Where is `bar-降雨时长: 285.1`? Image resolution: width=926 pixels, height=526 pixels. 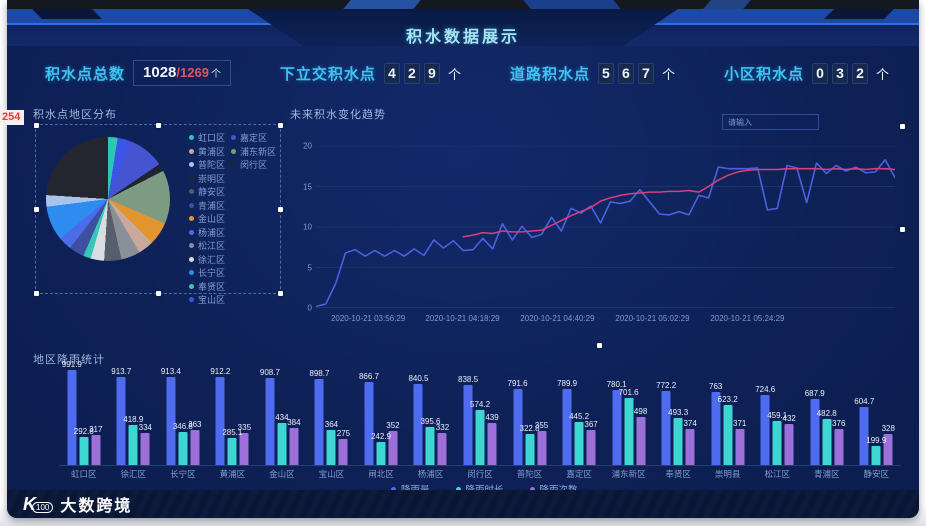
bar-降雨时长: 285.1 is located at coordinates (232, 446).